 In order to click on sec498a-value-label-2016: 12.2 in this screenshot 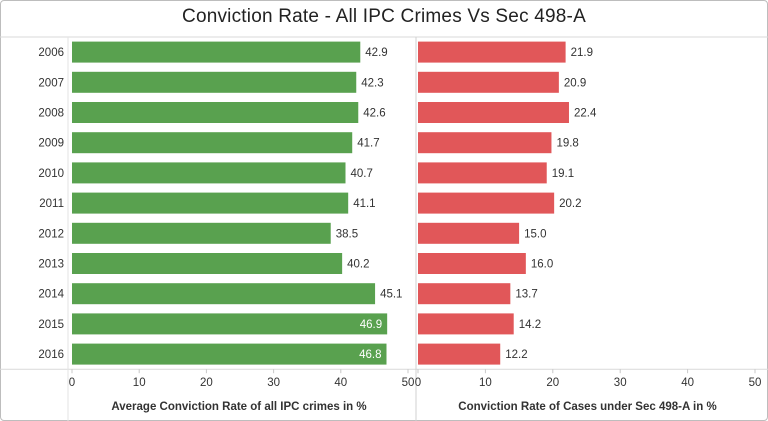, I will do `click(516, 355)`.